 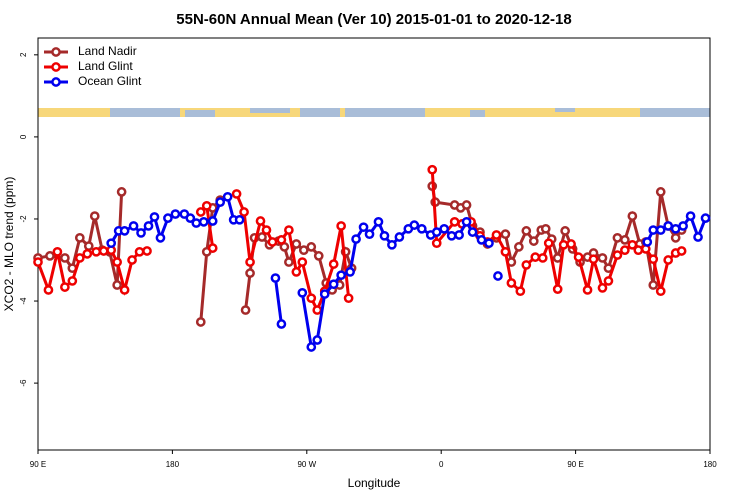 What do you see at coordinates (105, 66) in the screenshot?
I see `legend-label: Land Glint` at bounding box center [105, 66].